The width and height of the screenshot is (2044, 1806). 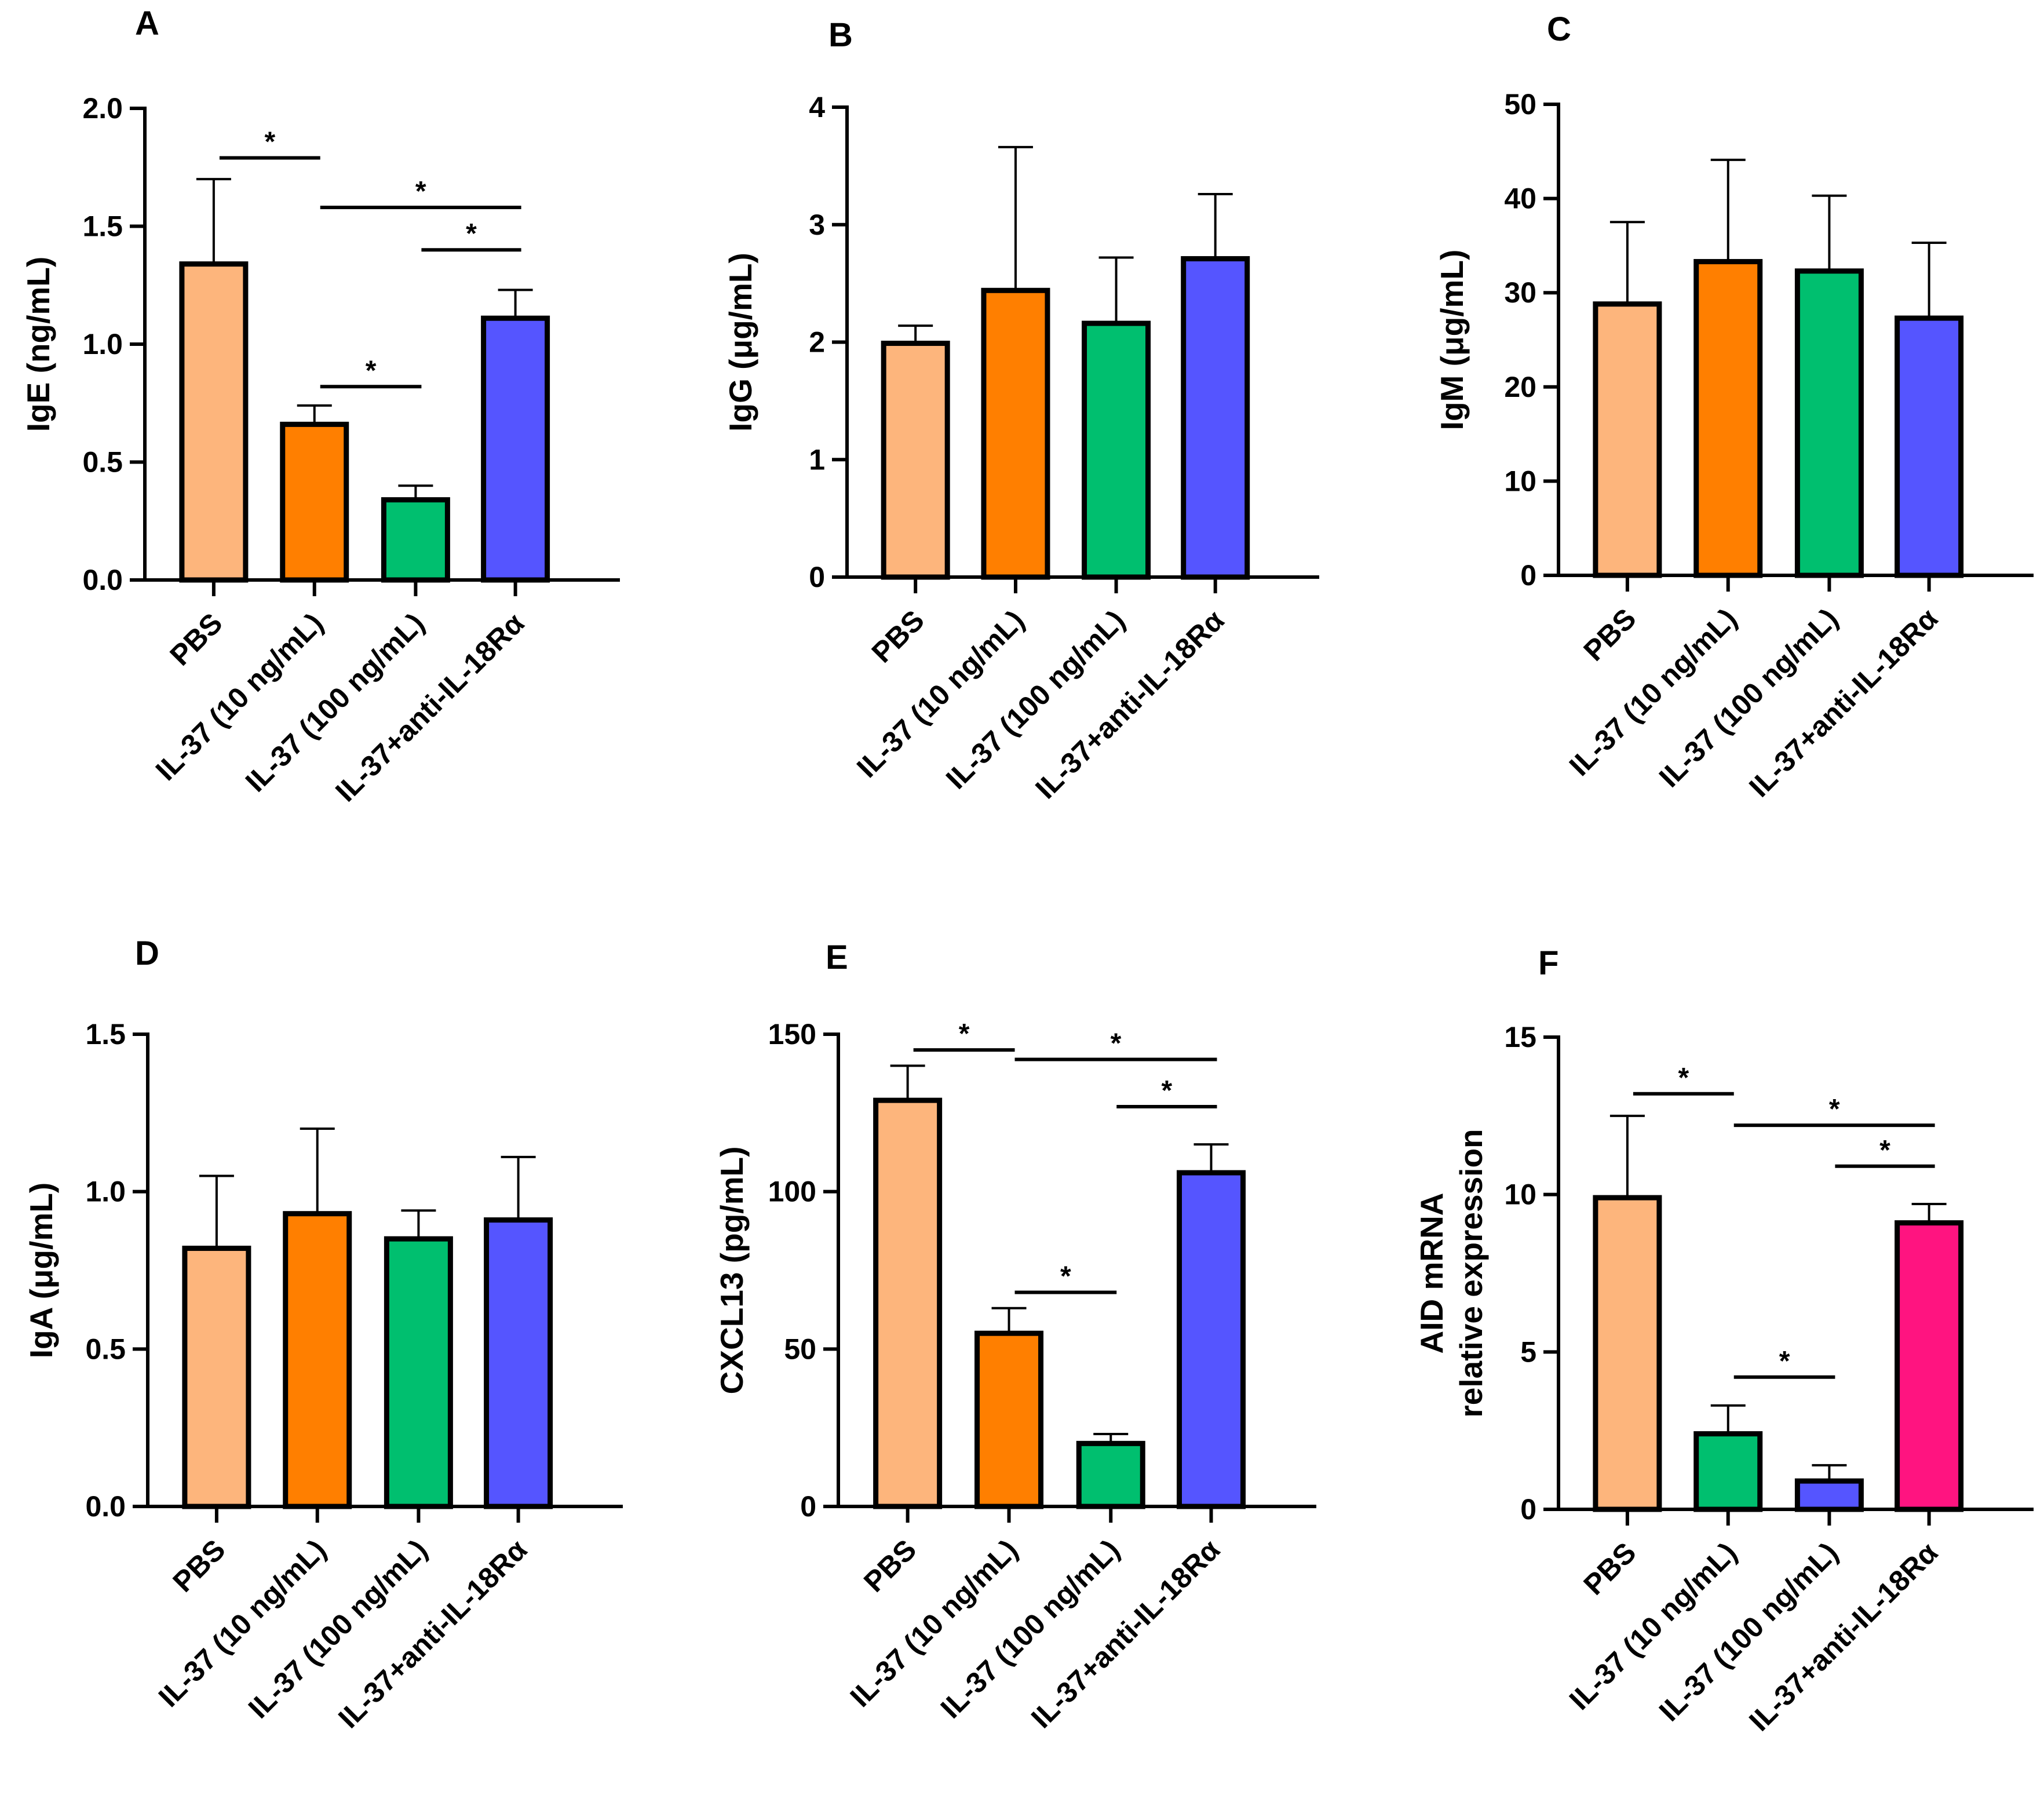 What do you see at coordinates (1528, 1352) in the screenshot?
I see `y-tick-label: 5` at bounding box center [1528, 1352].